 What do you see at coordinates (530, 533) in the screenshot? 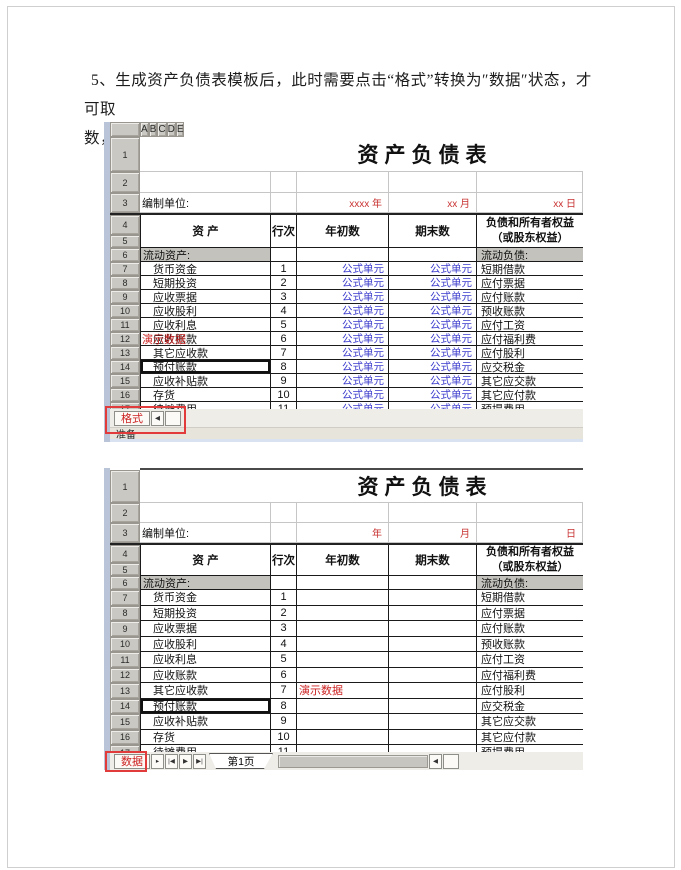
I see `day-cell: 日` at bounding box center [530, 533].